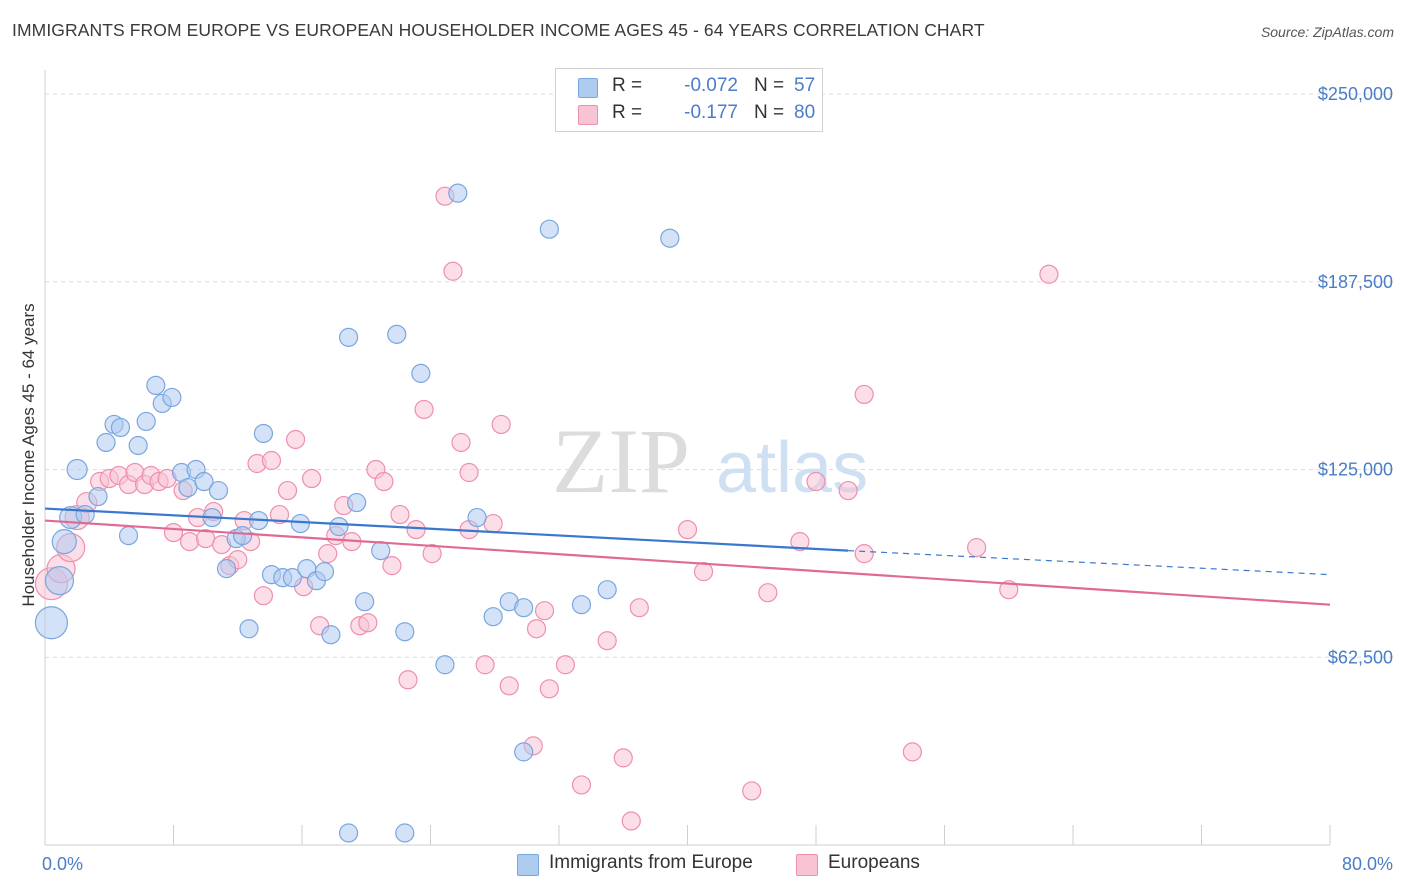 The image size is (1406, 892). I want to click on trend-lines, so click(687, 556).